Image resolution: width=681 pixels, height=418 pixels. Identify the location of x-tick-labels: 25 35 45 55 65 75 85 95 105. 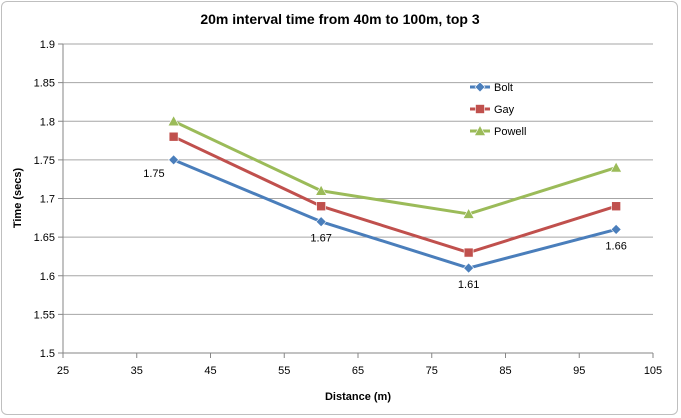
(359, 371).